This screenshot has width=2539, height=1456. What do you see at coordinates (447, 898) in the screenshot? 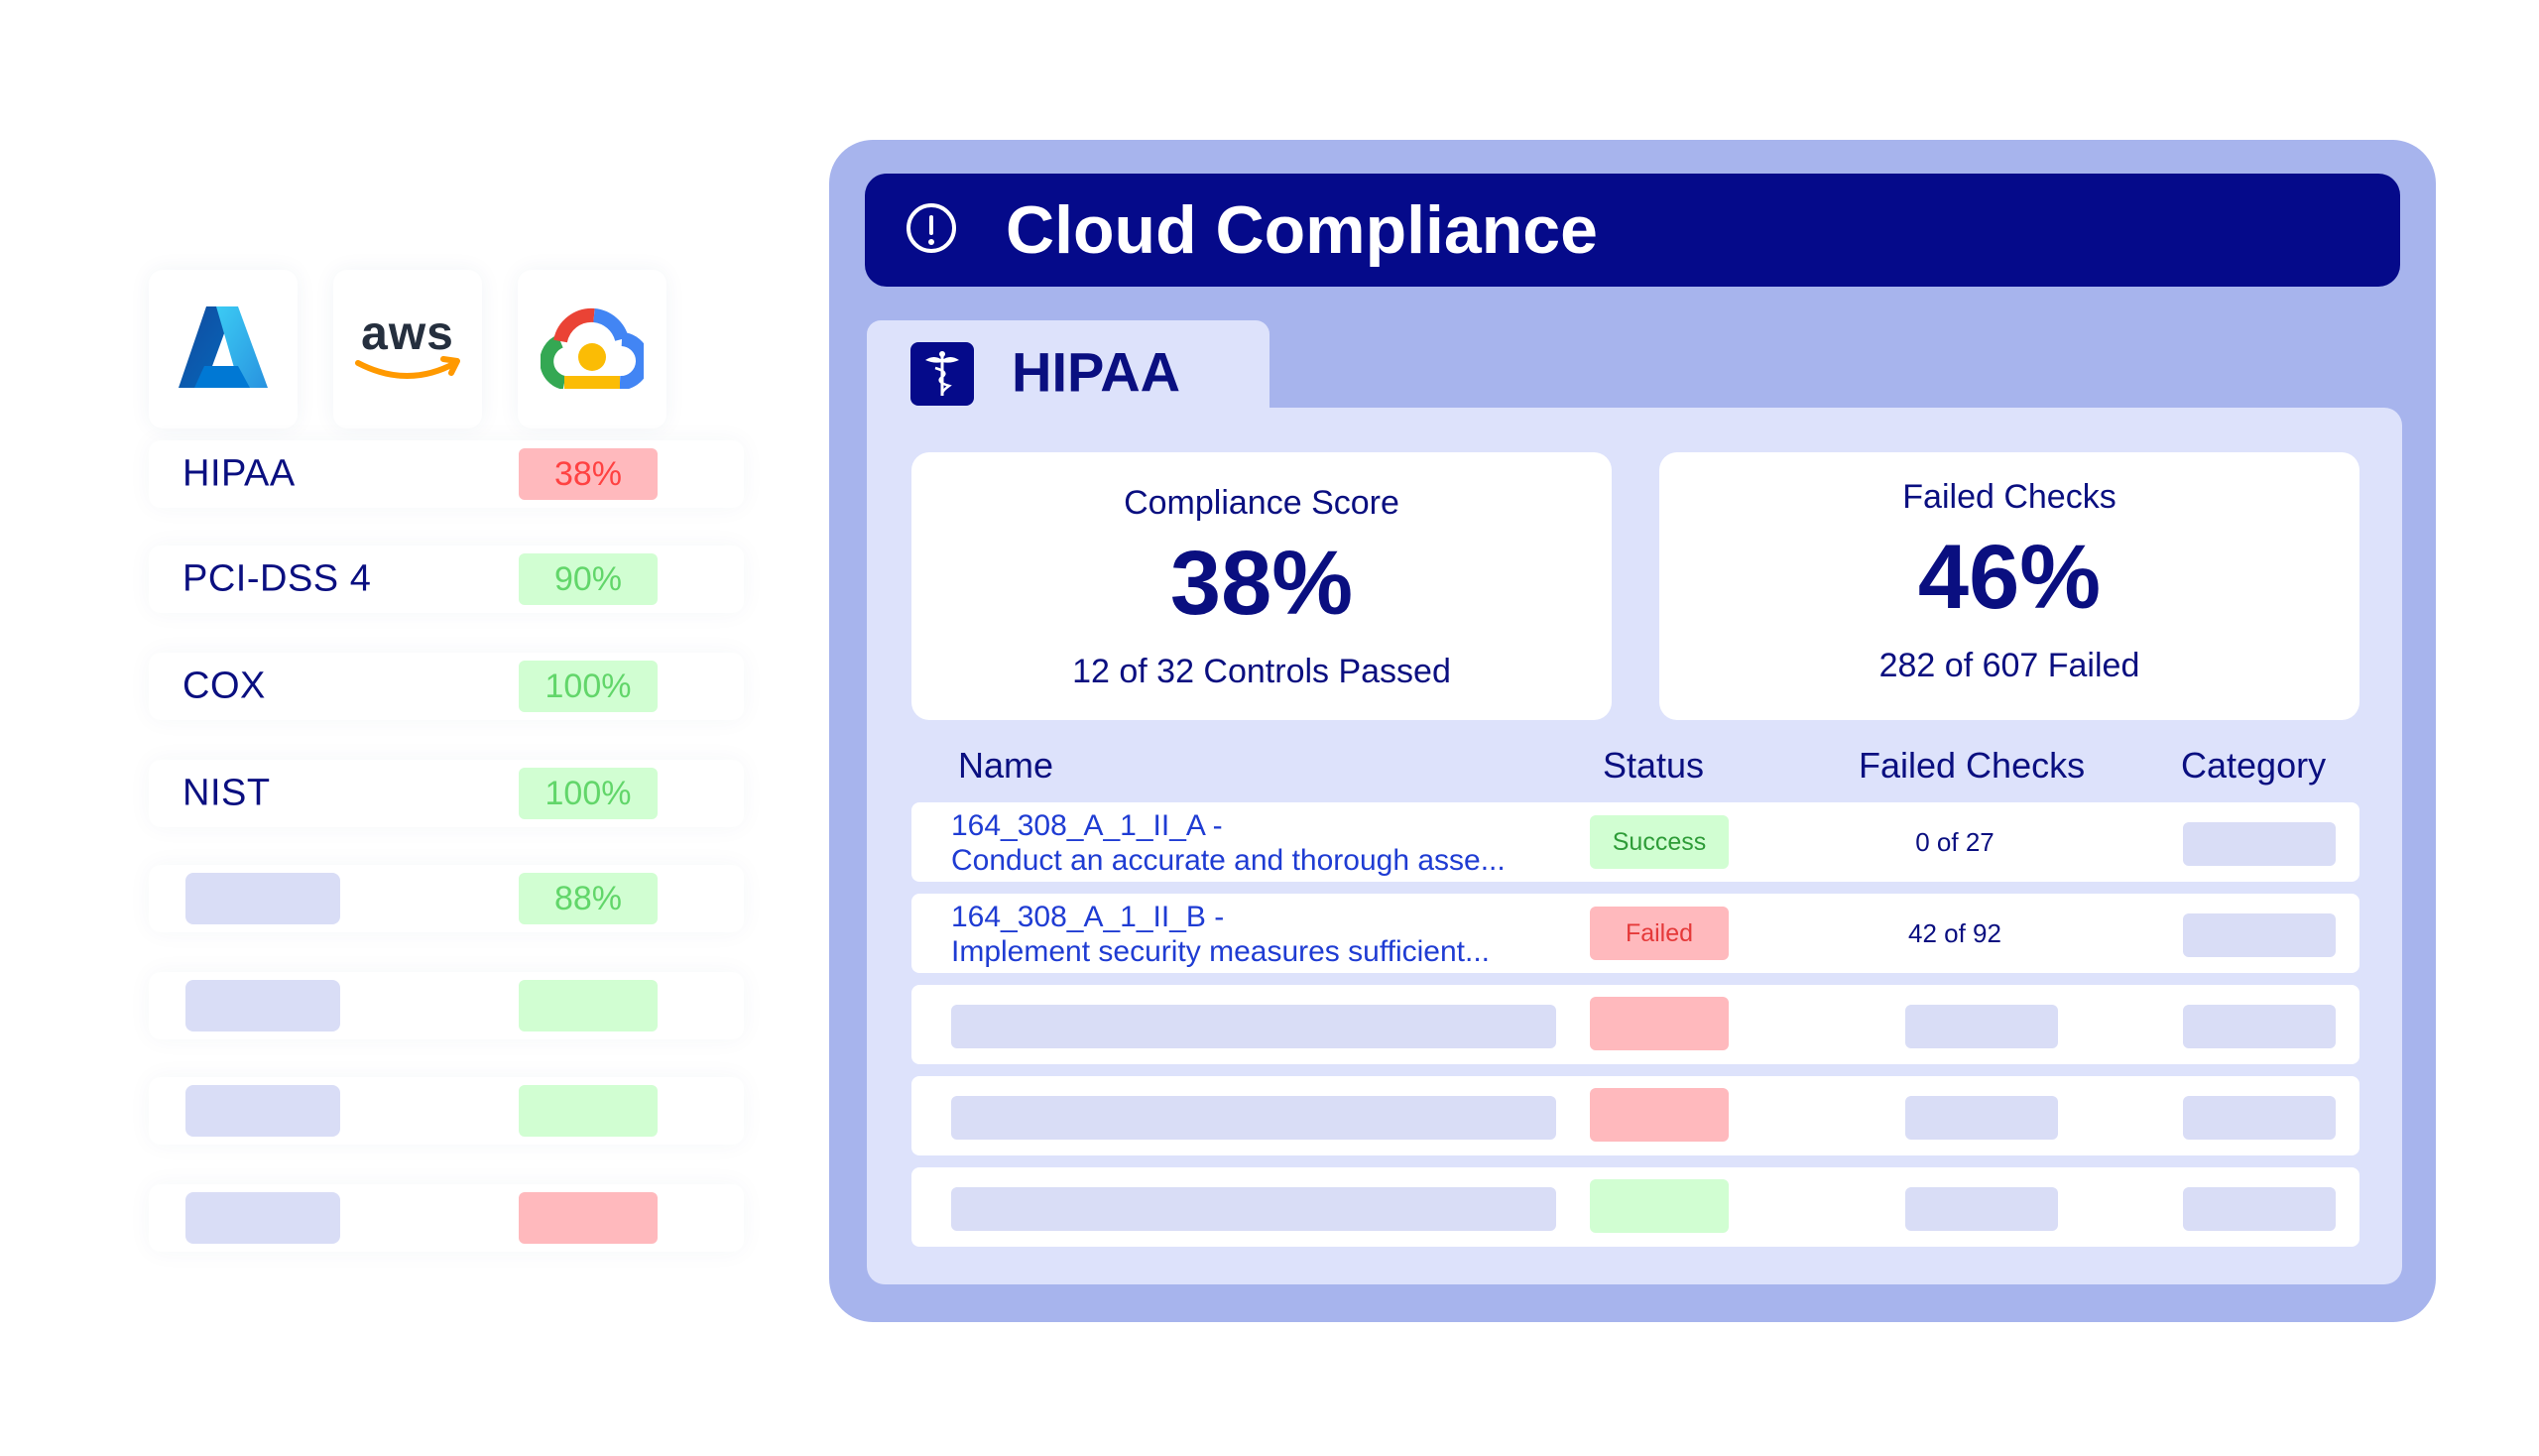
I see `framework-row: 88%` at bounding box center [447, 898].